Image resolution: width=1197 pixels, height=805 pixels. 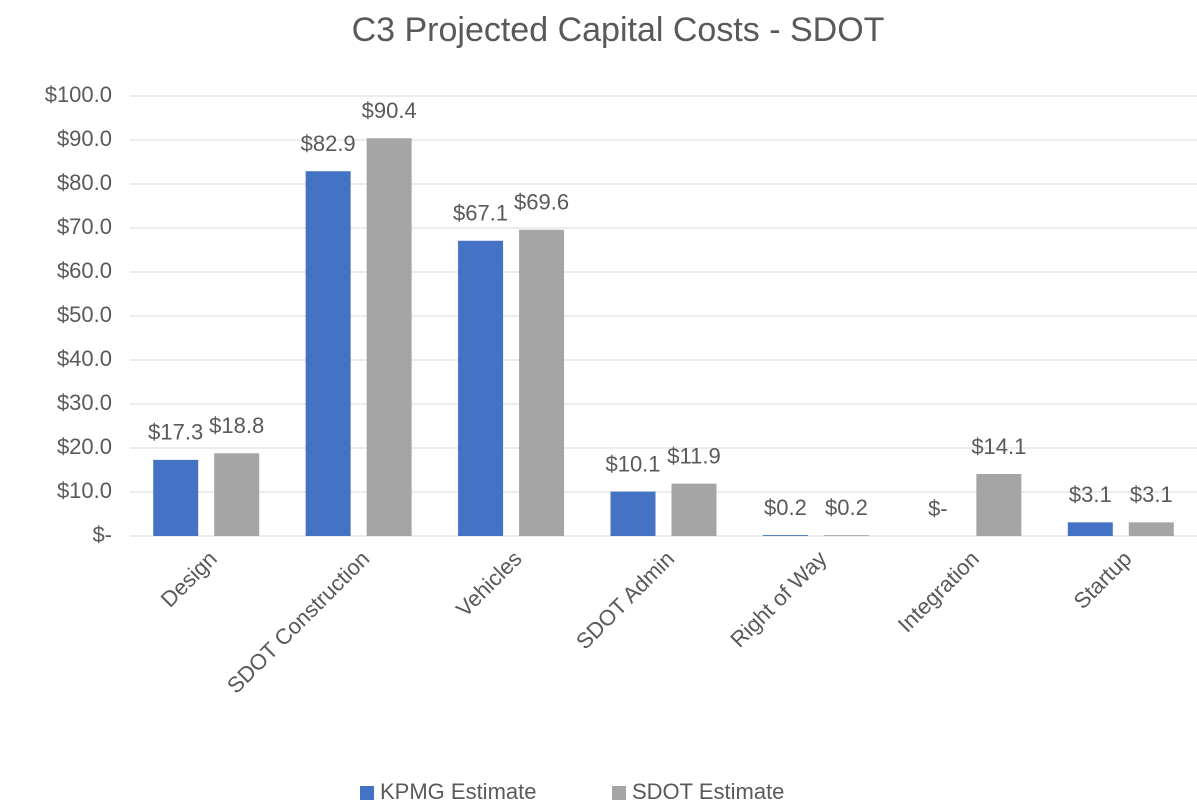 What do you see at coordinates (84, 402) in the screenshot?
I see `y-tick-label: $30.0` at bounding box center [84, 402].